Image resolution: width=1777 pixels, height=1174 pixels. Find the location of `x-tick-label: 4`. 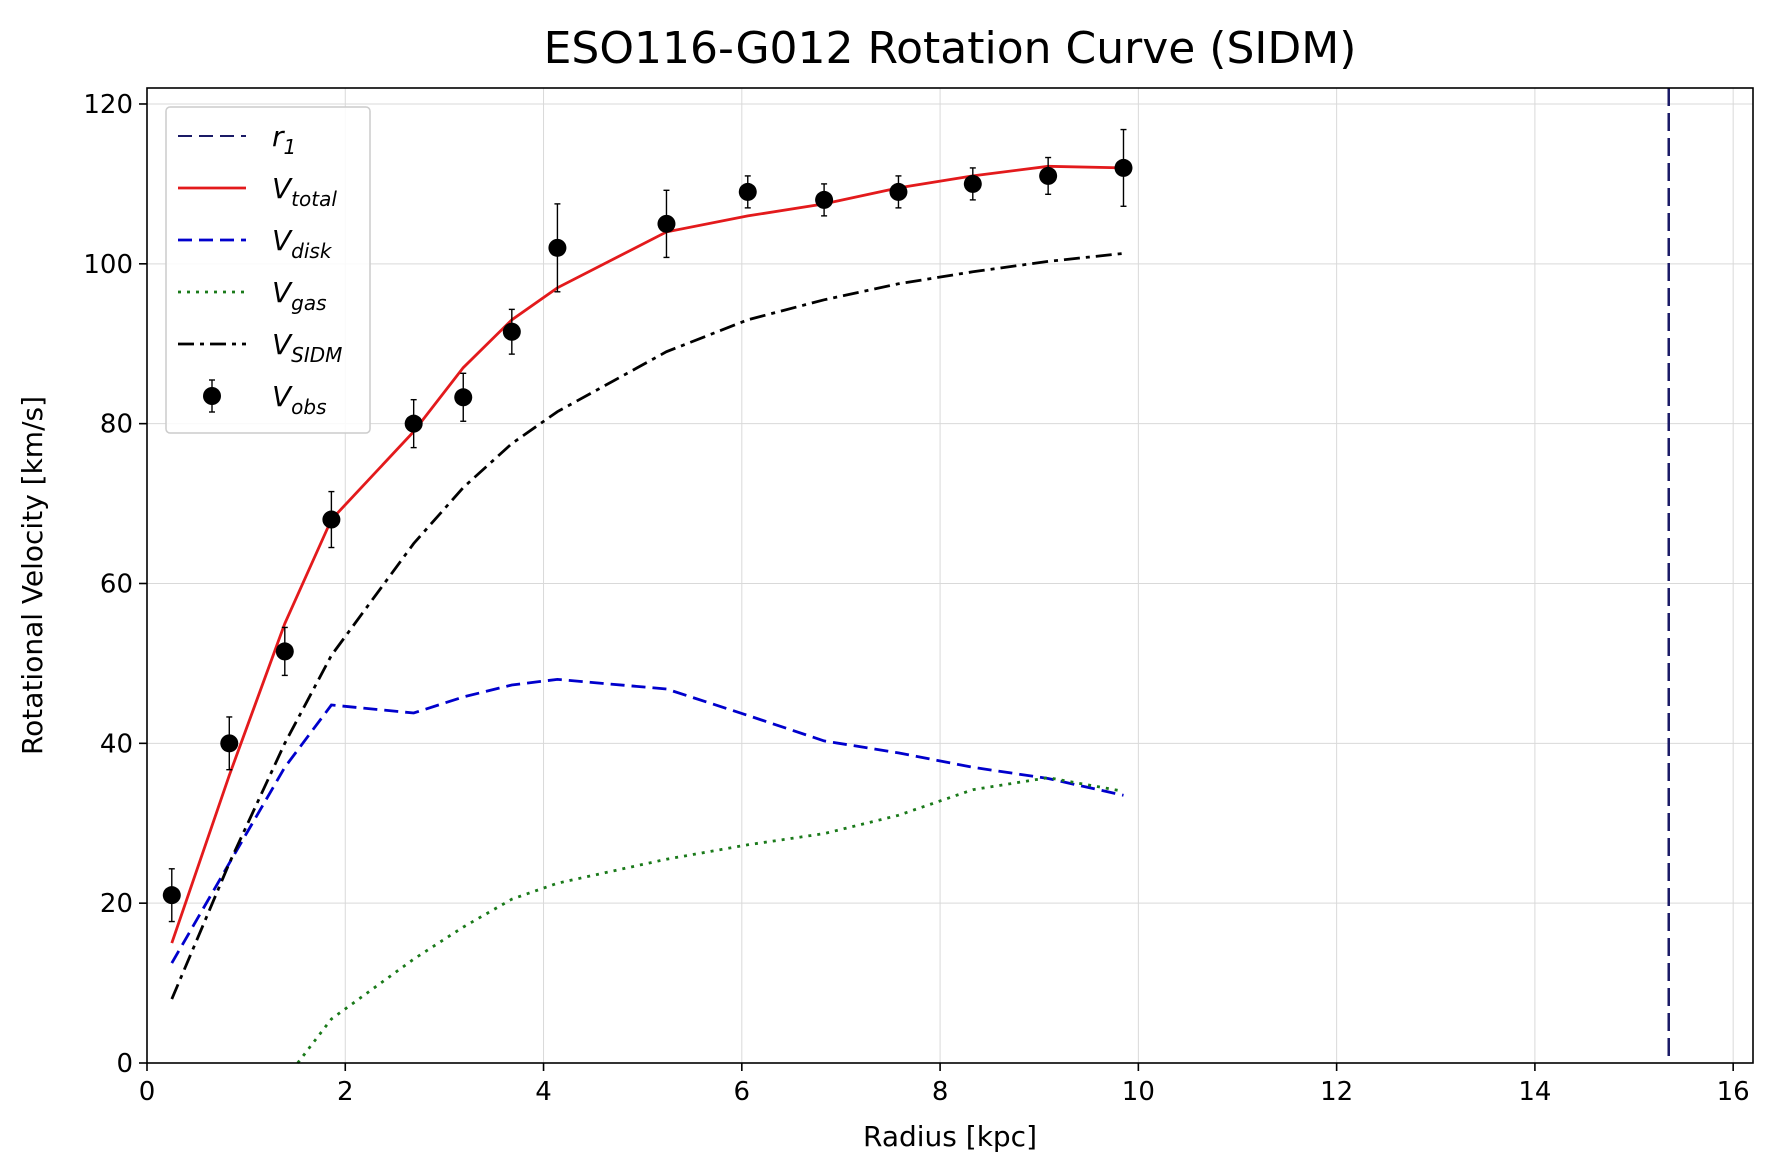

x-tick-label: 4 is located at coordinates (543, 1092).